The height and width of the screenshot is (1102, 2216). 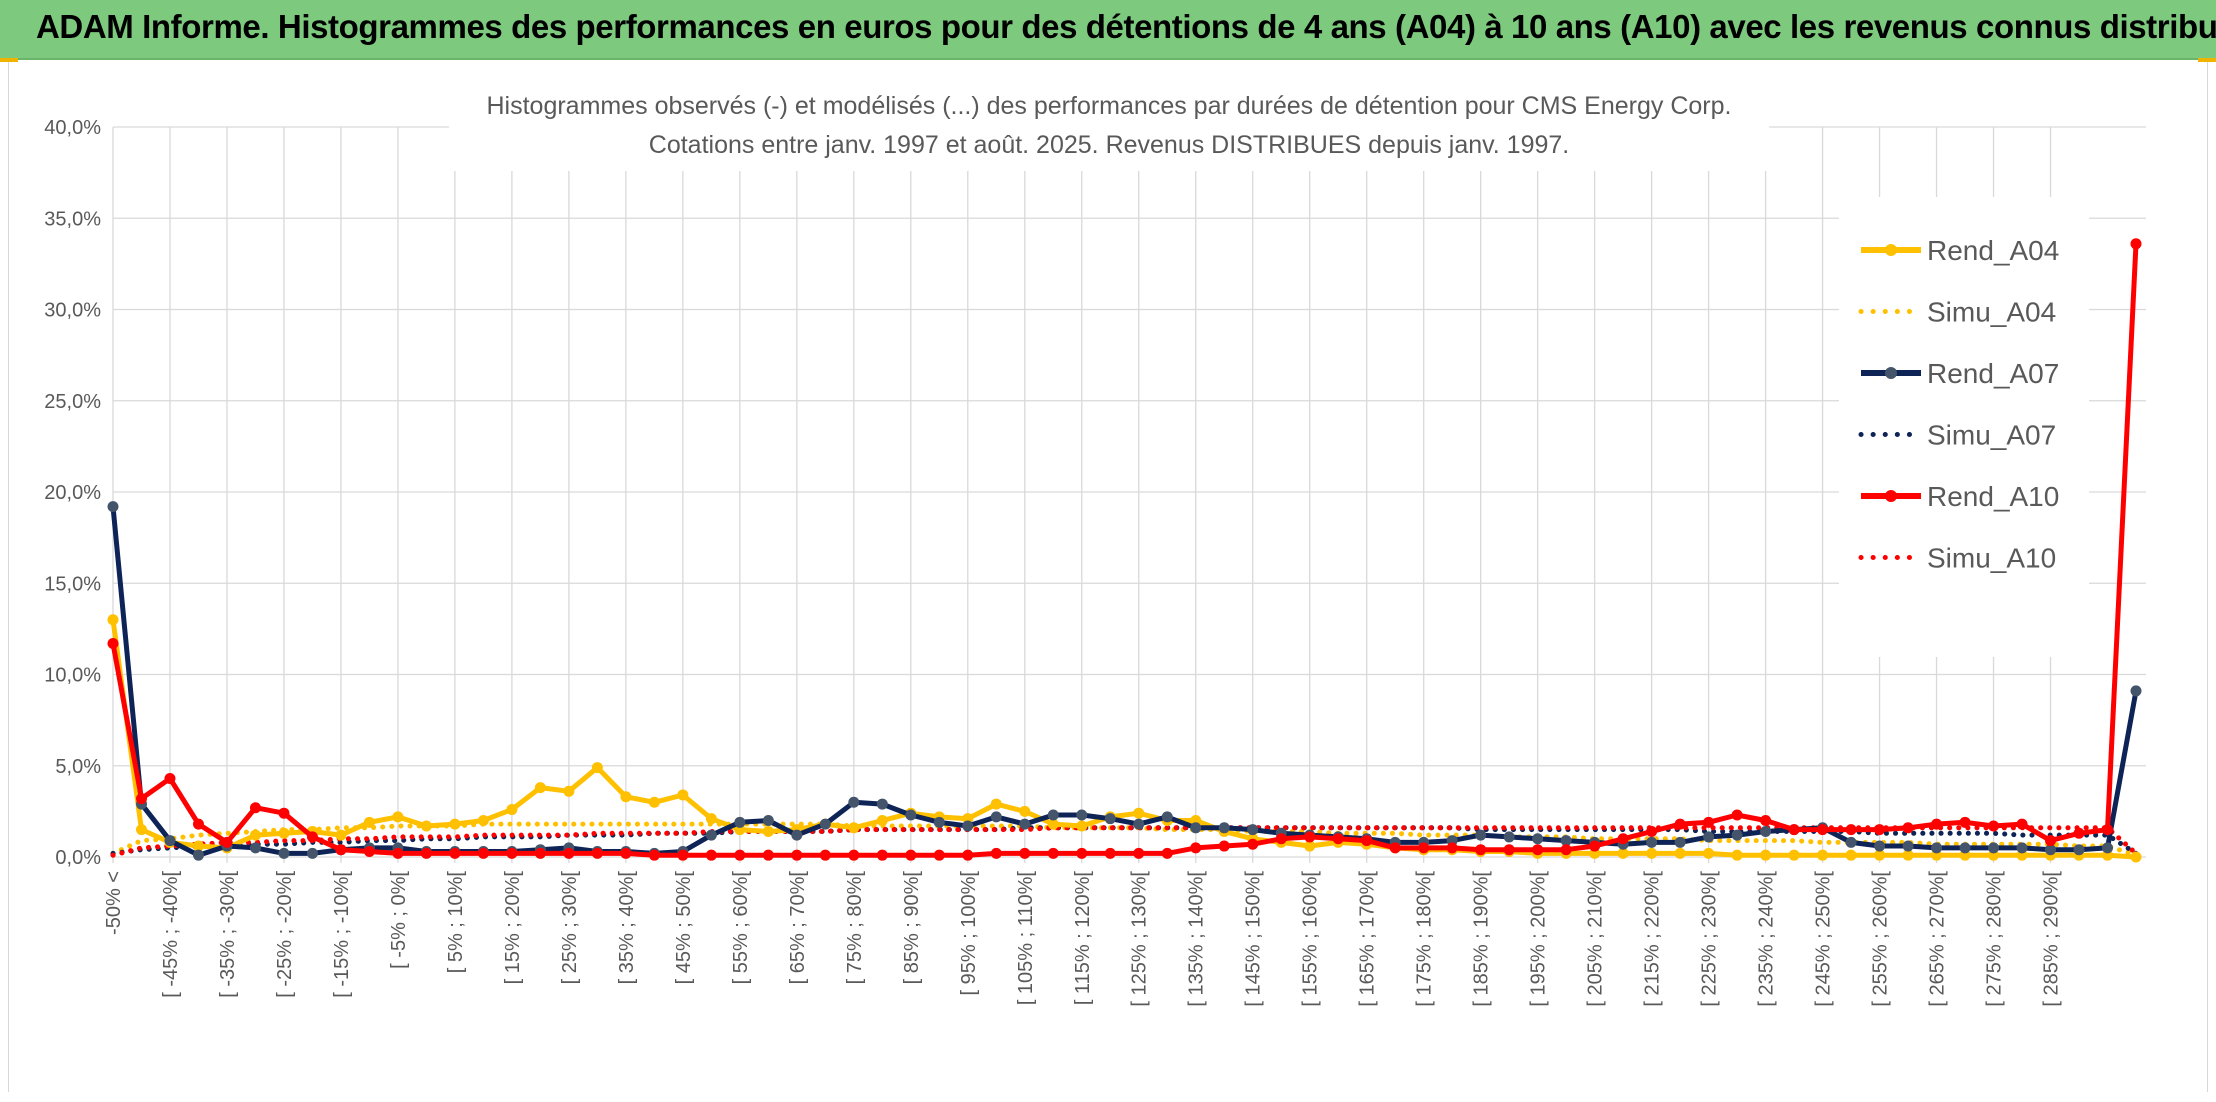 I want to click on x-tick-label: [ 105% ; 110%[, so click(x=1026, y=938).